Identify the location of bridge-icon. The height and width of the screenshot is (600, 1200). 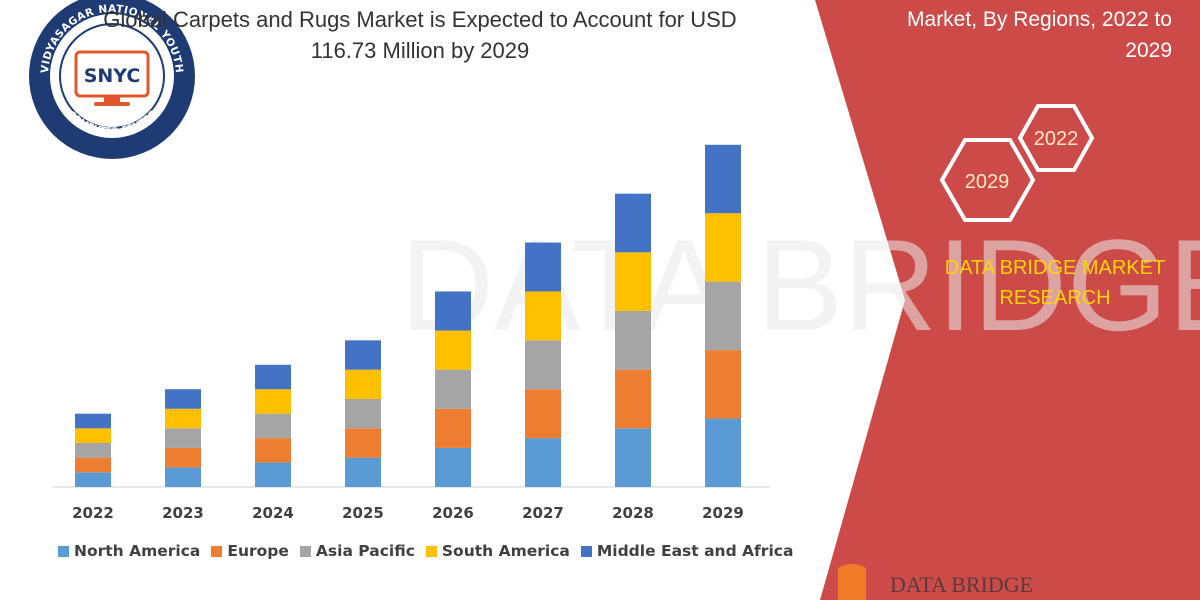
(852, 582).